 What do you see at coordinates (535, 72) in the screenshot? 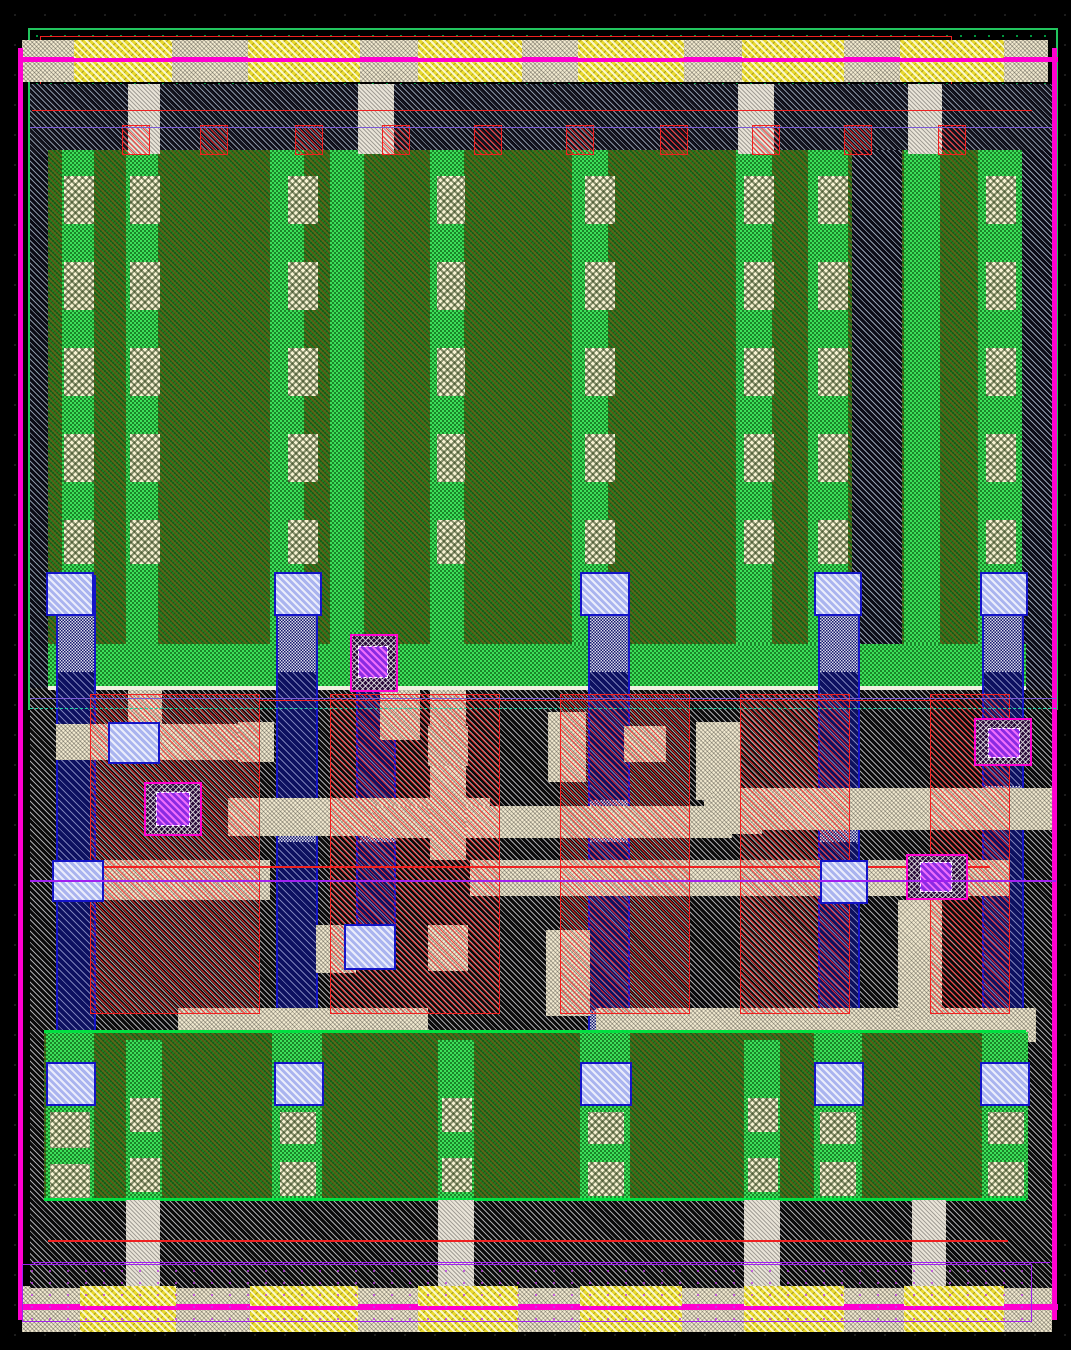
I see `metal1-rail-top-b` at bounding box center [535, 72].